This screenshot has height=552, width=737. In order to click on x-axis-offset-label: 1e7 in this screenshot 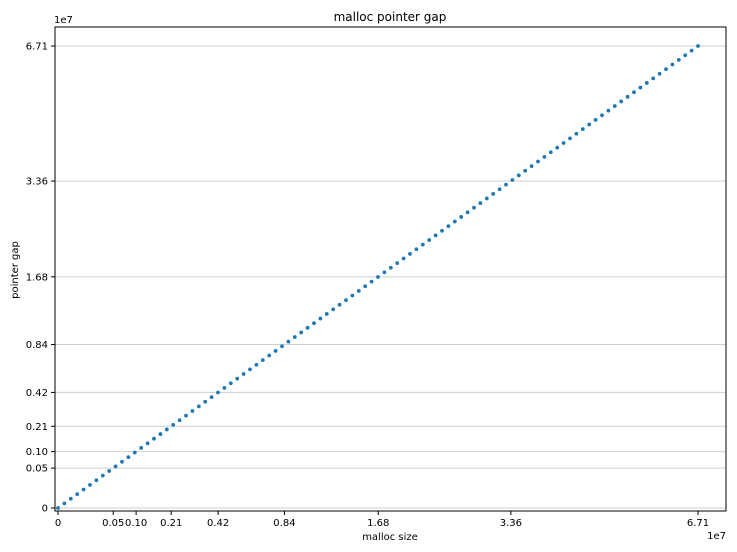, I will do `click(716, 536)`.